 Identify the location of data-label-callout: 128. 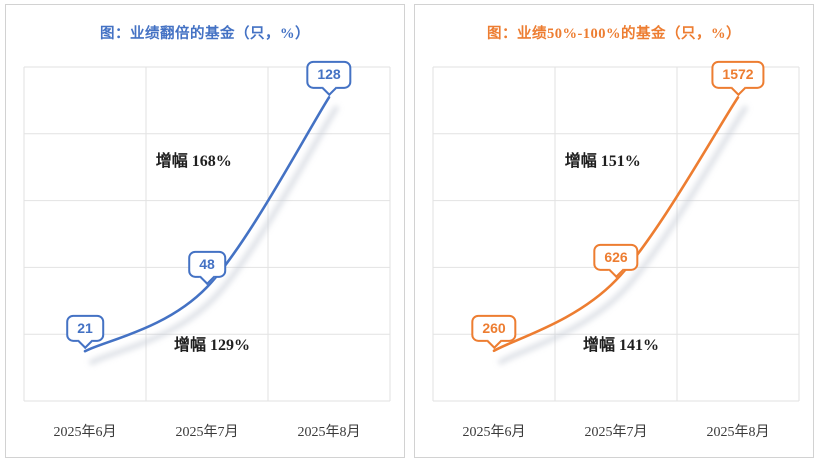
(329, 78).